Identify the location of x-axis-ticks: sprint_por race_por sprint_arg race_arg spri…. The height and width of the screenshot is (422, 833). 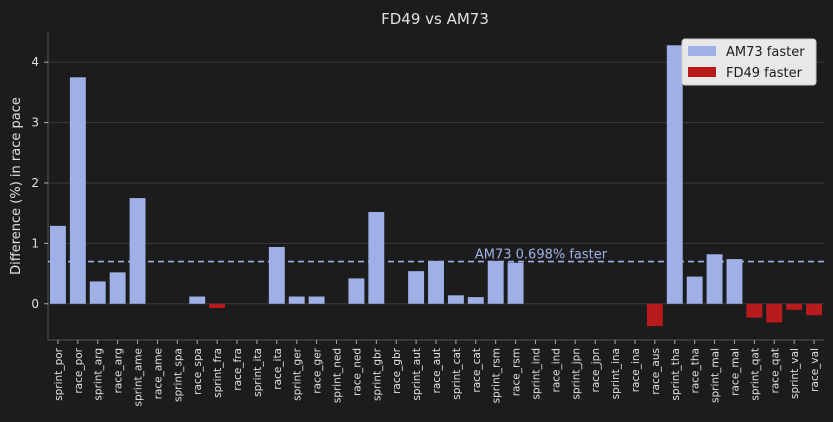
(437, 373).